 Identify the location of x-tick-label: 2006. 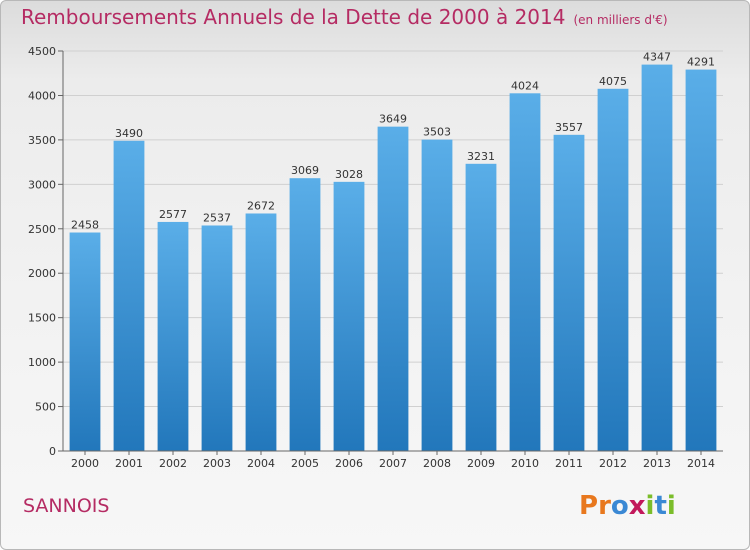
(349, 463).